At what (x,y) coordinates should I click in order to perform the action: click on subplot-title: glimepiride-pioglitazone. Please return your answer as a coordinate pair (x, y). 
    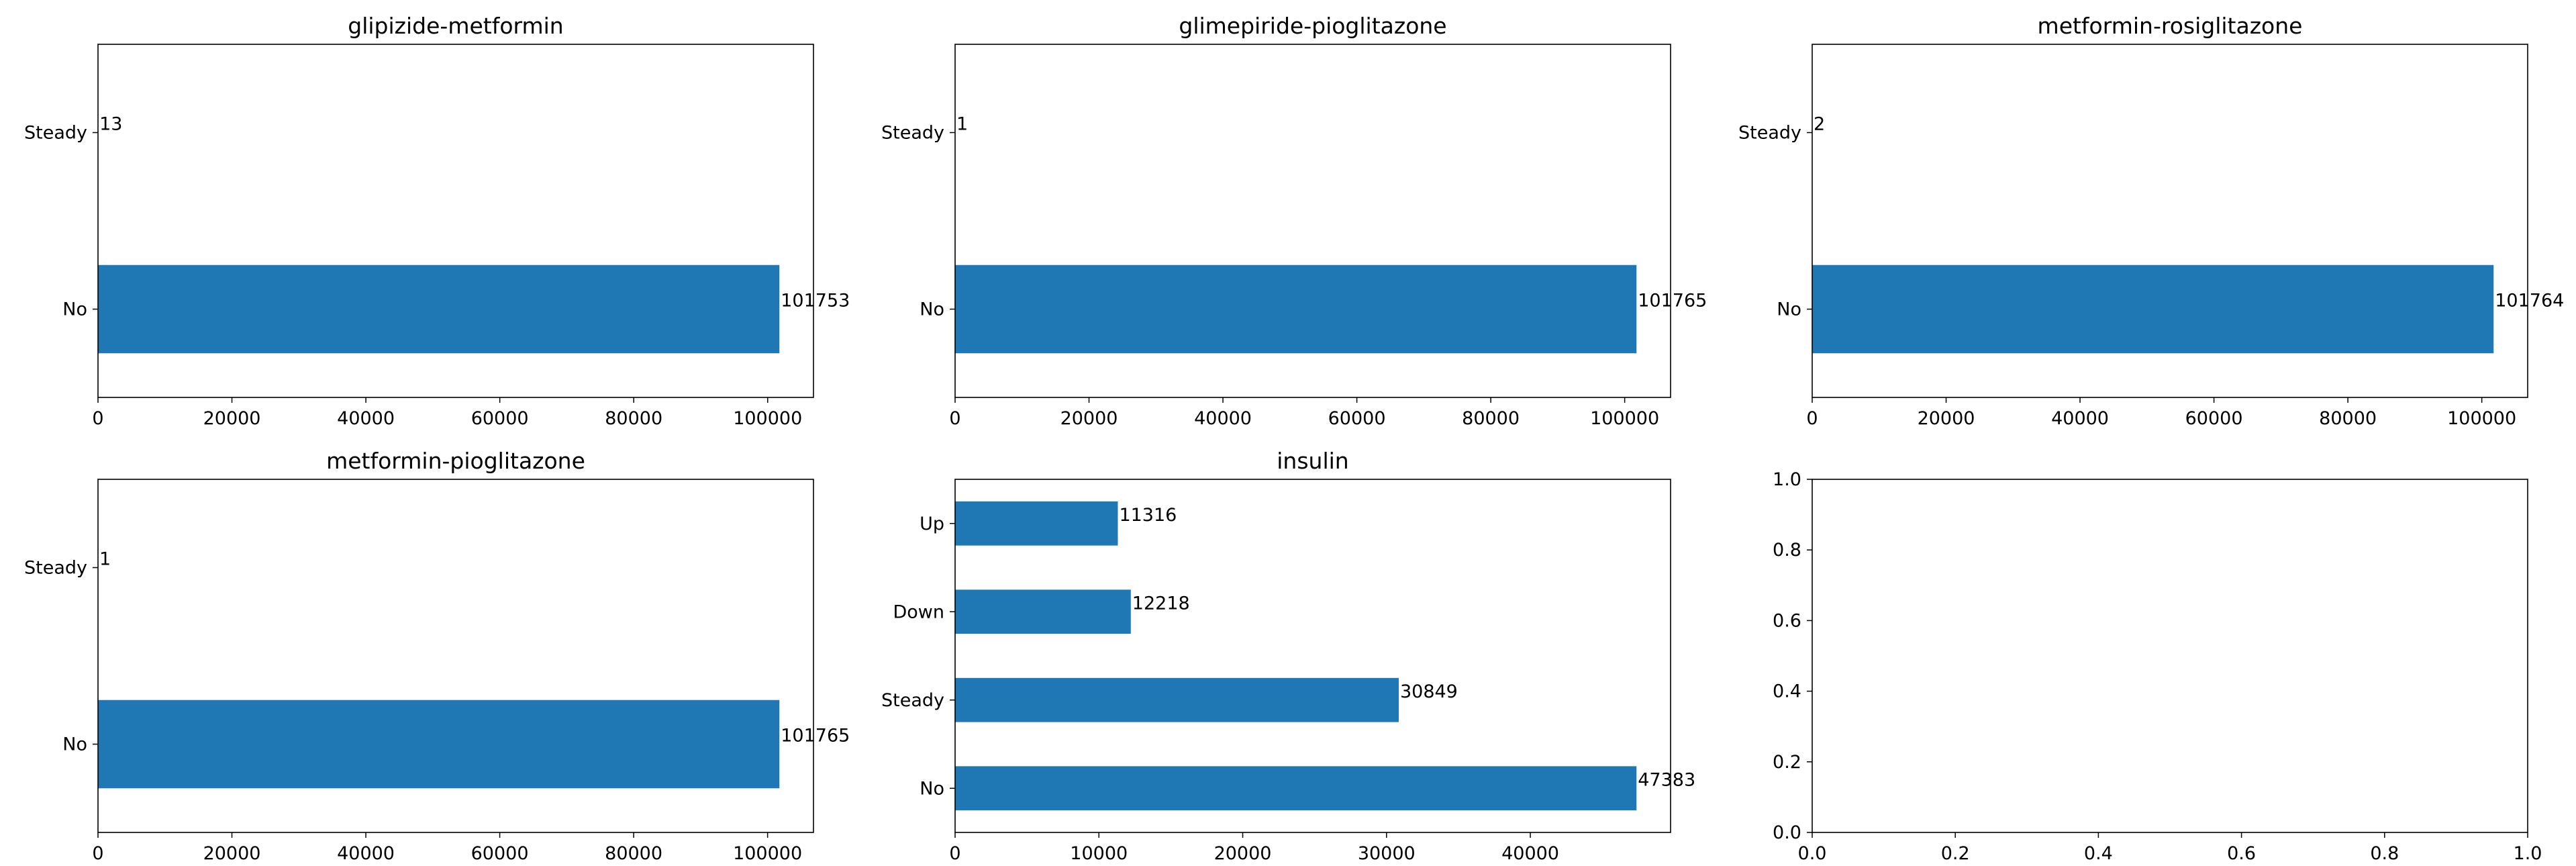
    Looking at the image, I should click on (1312, 26).